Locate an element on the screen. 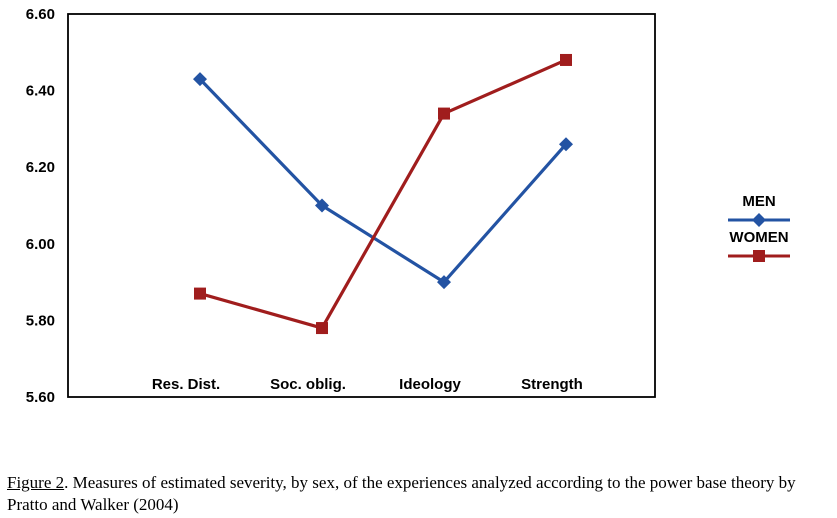 Image resolution: width=837 pixels, height=518 pixels. y-tick-label: 6.00 is located at coordinates (40, 244).